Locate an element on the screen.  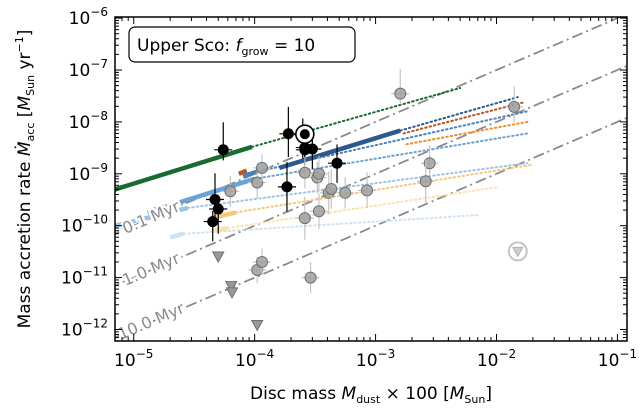
x-tick-label: 10⁻² is located at coordinates (496, 359).